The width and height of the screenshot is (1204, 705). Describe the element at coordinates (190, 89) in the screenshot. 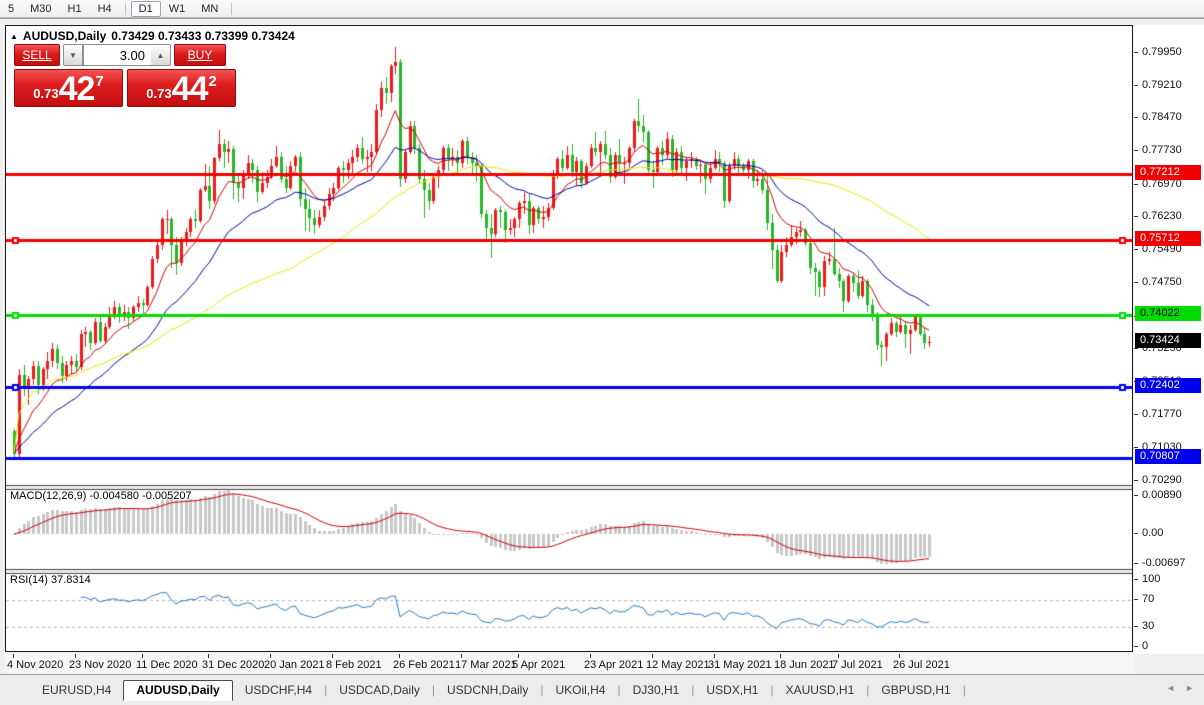

I see `buy-price-big-digits: 44` at that location.